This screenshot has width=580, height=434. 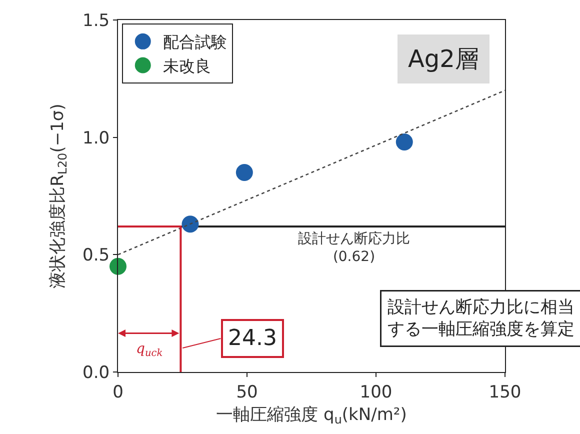 I want to click on annotation: 24.3, so click(x=252, y=338).